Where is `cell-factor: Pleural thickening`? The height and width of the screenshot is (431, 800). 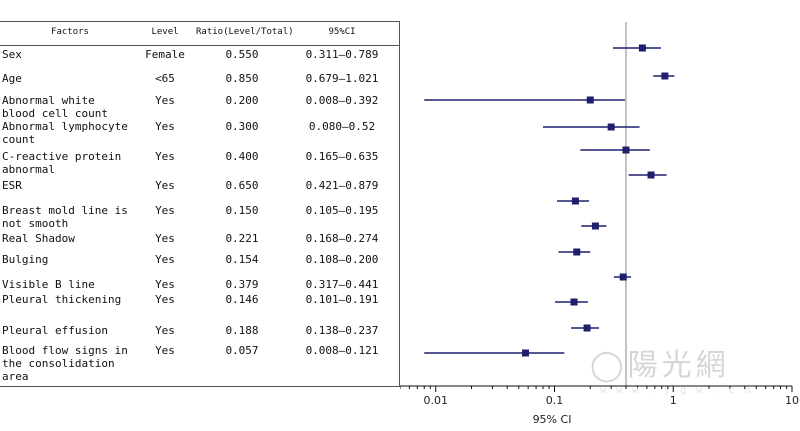
cell-factor: Pleural thickening is located at coordinates (62, 299).